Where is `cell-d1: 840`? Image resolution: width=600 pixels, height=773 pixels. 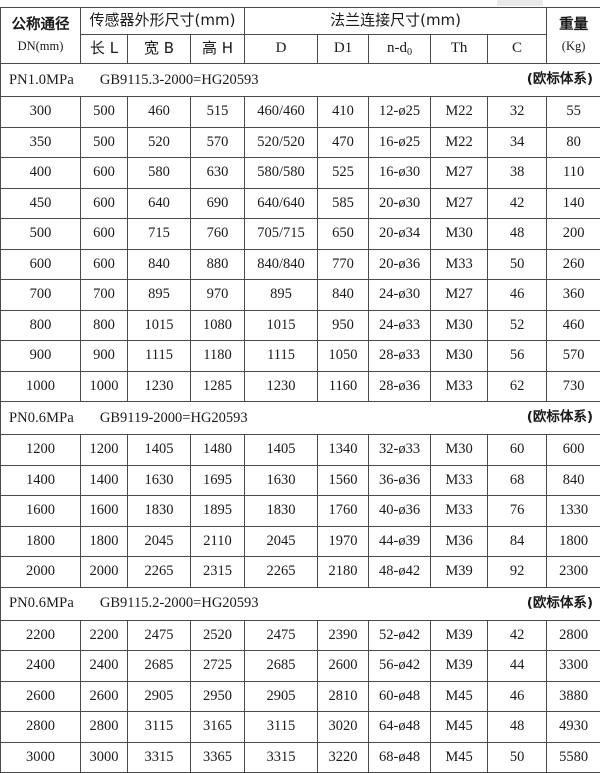
cell-d1: 840 is located at coordinates (343, 295).